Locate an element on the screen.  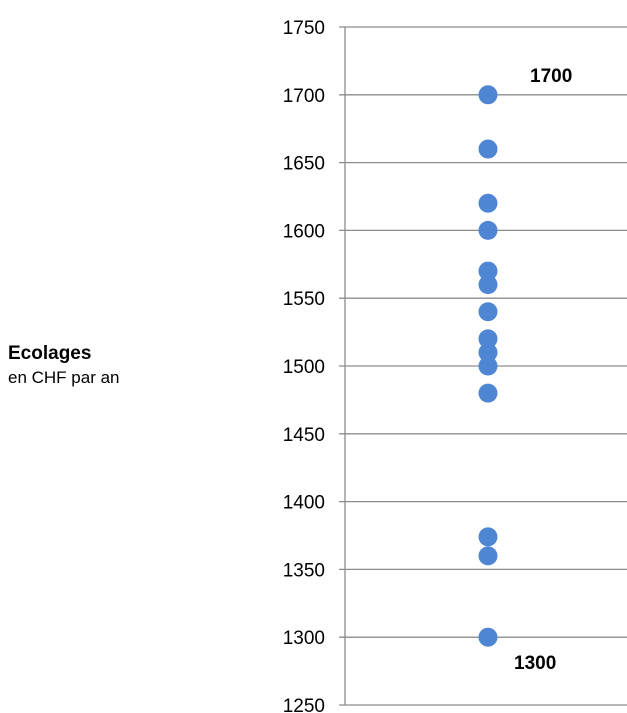
y-tick-label: 1600 is located at coordinates (304, 231).